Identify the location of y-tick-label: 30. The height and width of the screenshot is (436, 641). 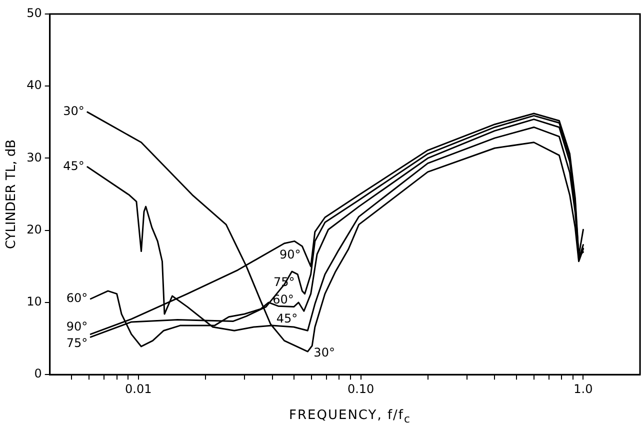
(34, 157).